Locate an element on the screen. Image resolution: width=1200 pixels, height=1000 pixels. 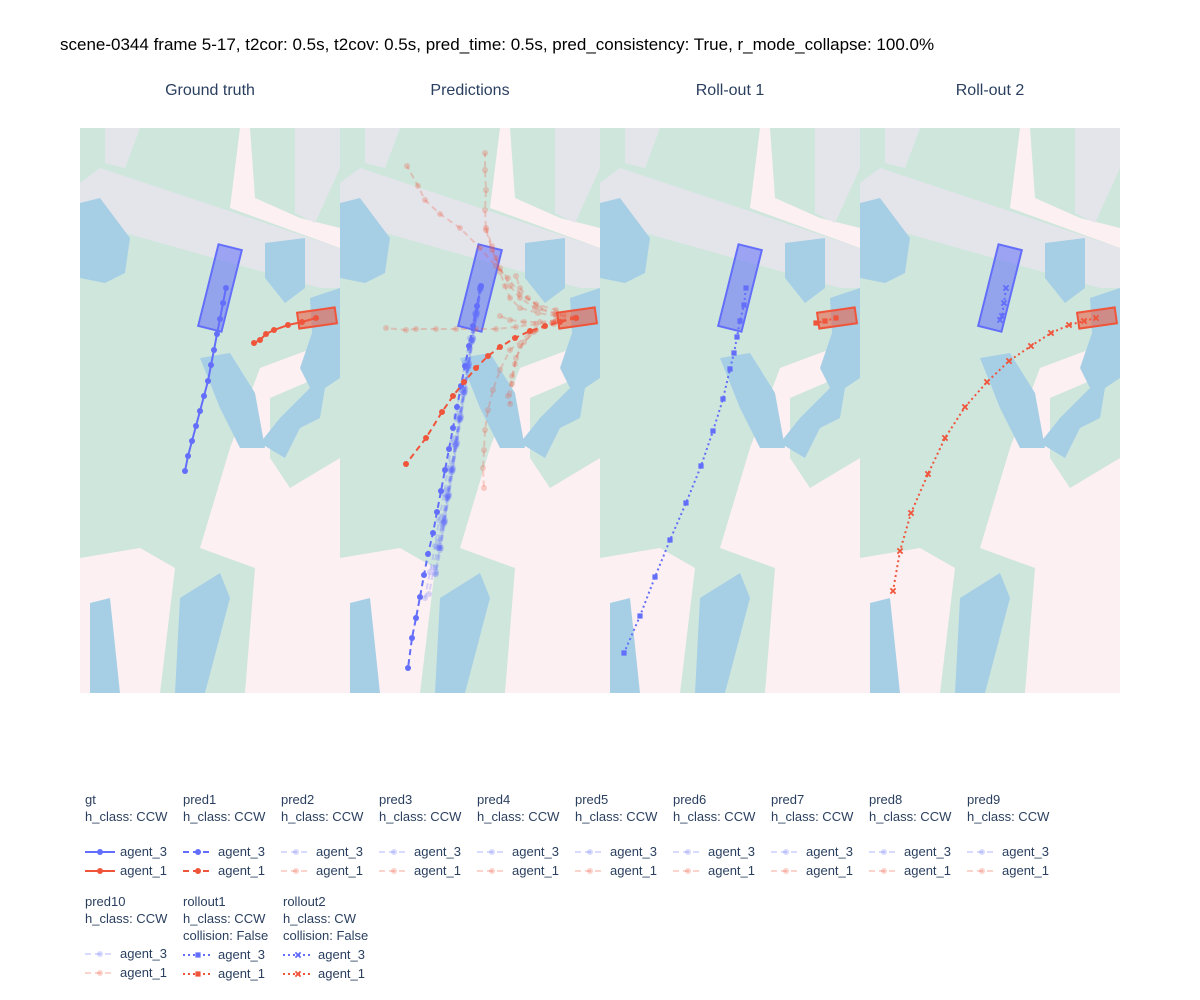
pred8-agent_1-point is located at coordinates (520, 288).